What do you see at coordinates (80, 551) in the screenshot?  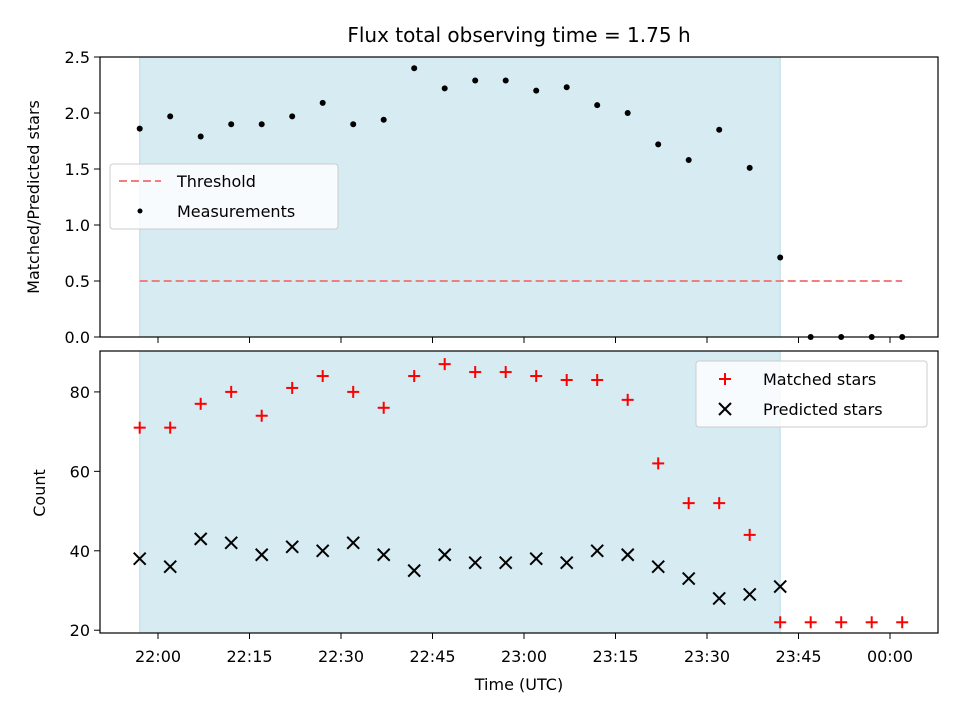 I see `bottom-y-tick-label: 40` at bounding box center [80, 551].